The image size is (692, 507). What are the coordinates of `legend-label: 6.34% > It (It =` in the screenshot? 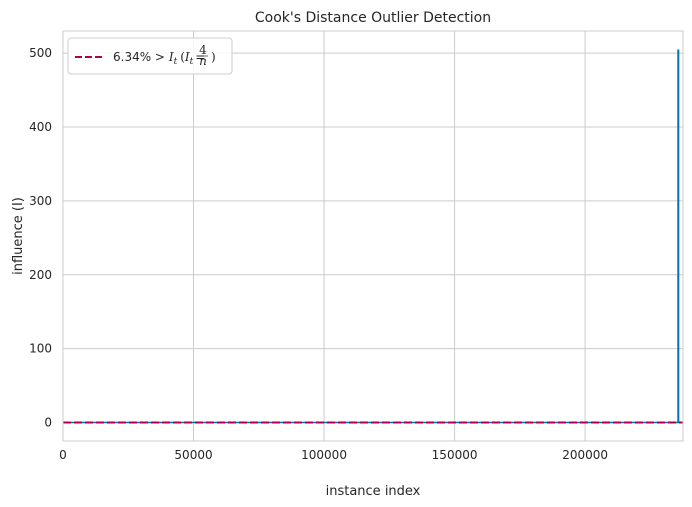 It's located at (159, 58).